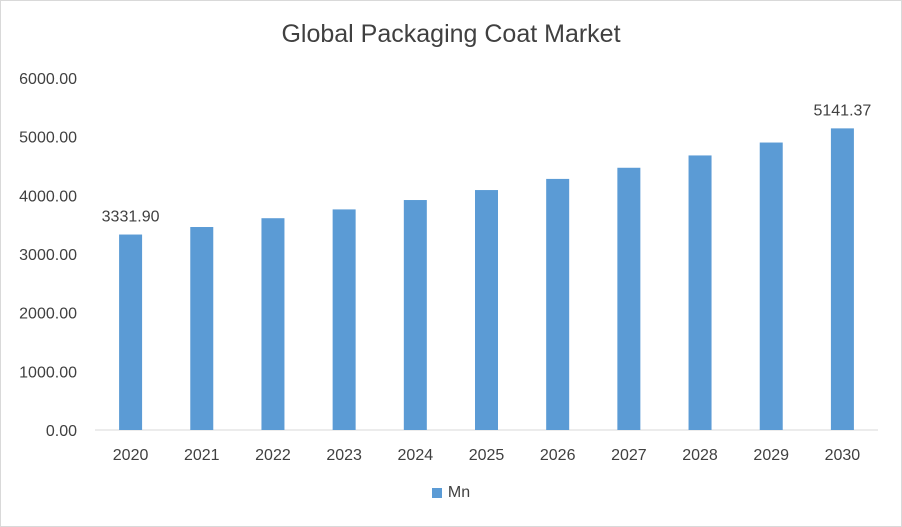 This screenshot has height=527, width=902. I want to click on x-tick-label: 2027, so click(629, 455).